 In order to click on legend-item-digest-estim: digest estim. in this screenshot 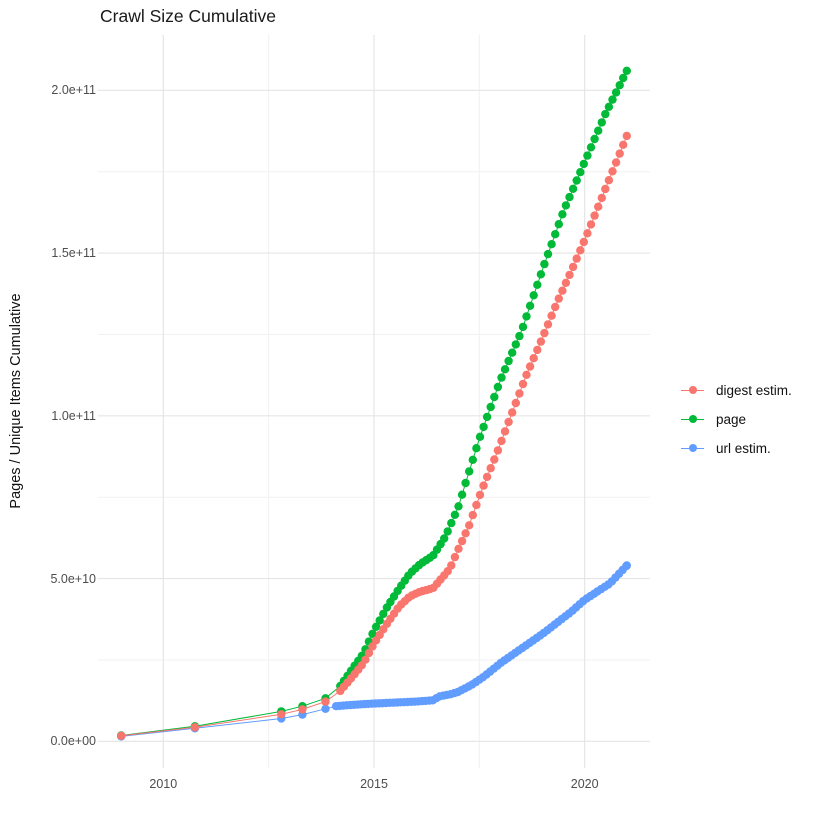, I will do `click(736, 390)`.